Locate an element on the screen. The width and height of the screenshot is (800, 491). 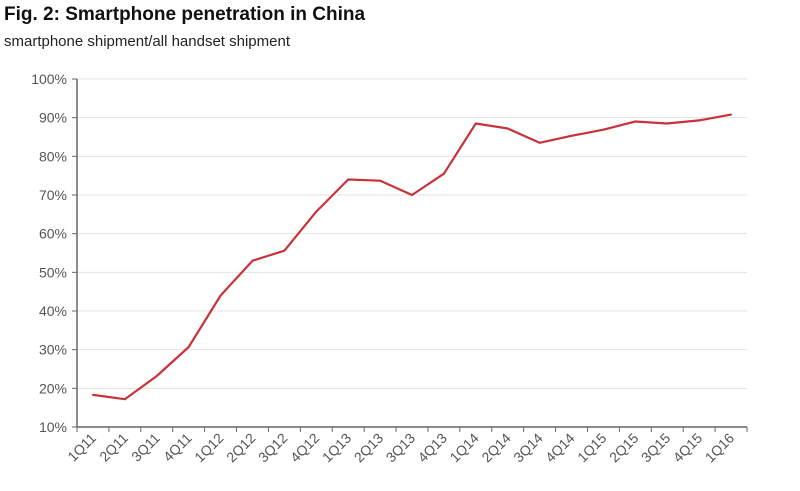
x-tick-label: 1Q15 is located at coordinates (592, 448).